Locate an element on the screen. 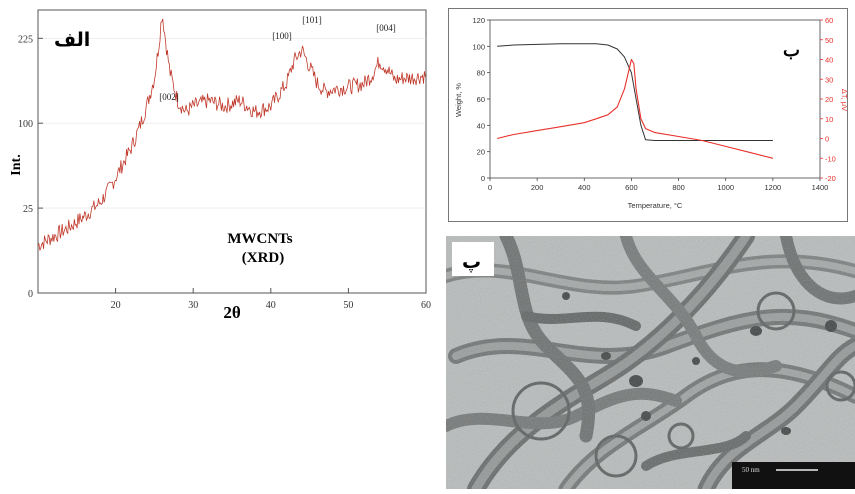 Image resolution: width=855 pixels, height=494 pixels. tga-panel-label: ب is located at coordinates (791, 50).